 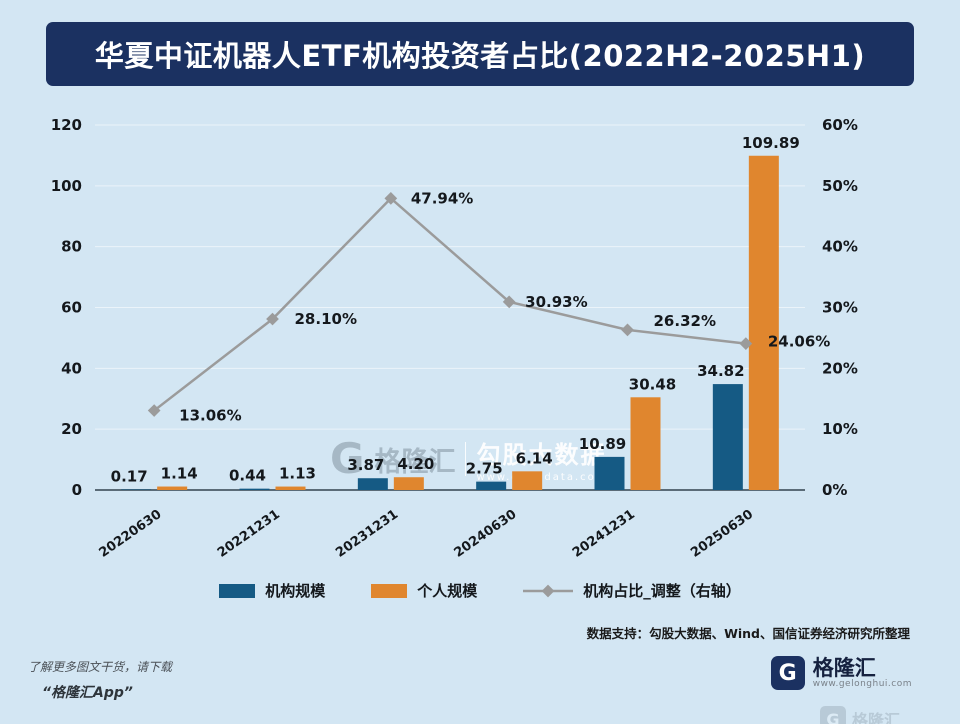 What do you see at coordinates (844, 667) in the screenshot?
I see `brand-name: 格隆汇` at bounding box center [844, 667].